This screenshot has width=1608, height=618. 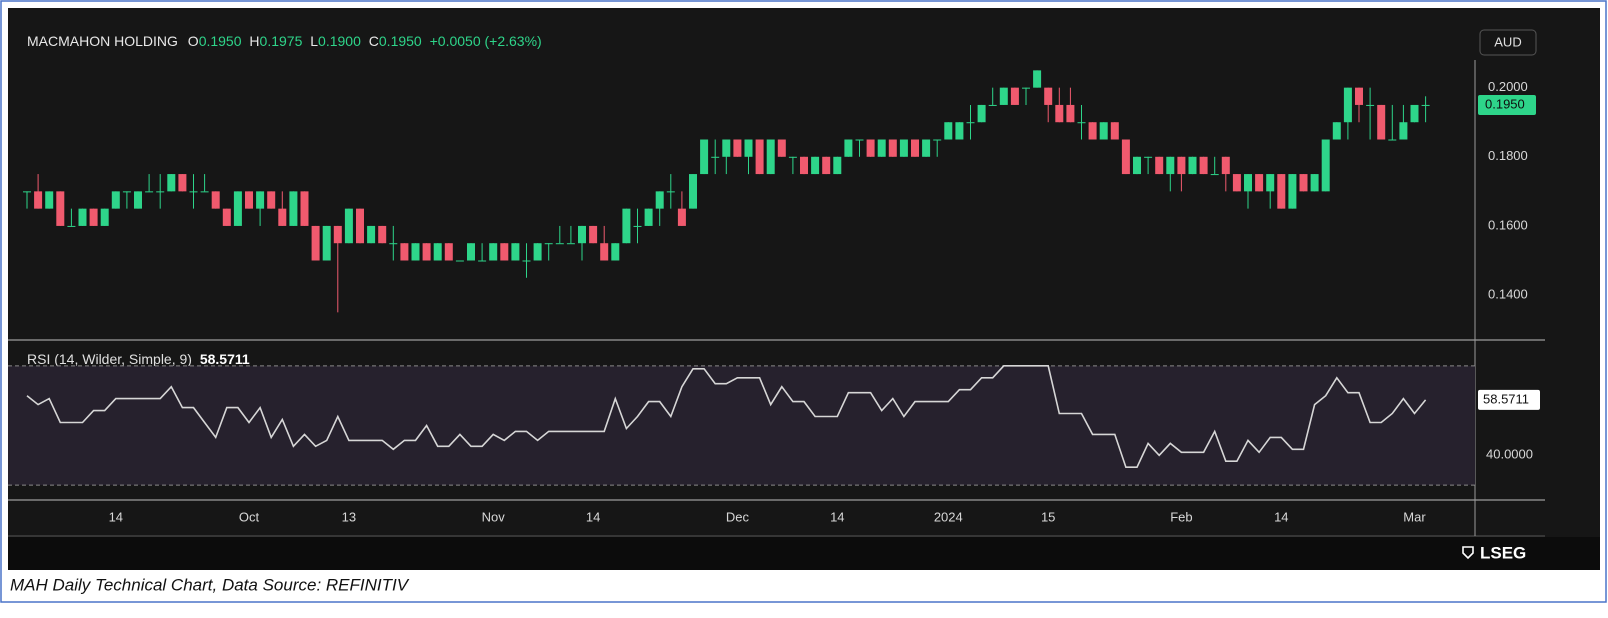 What do you see at coordinates (254, 41) in the screenshot?
I see `header-label: H` at bounding box center [254, 41].